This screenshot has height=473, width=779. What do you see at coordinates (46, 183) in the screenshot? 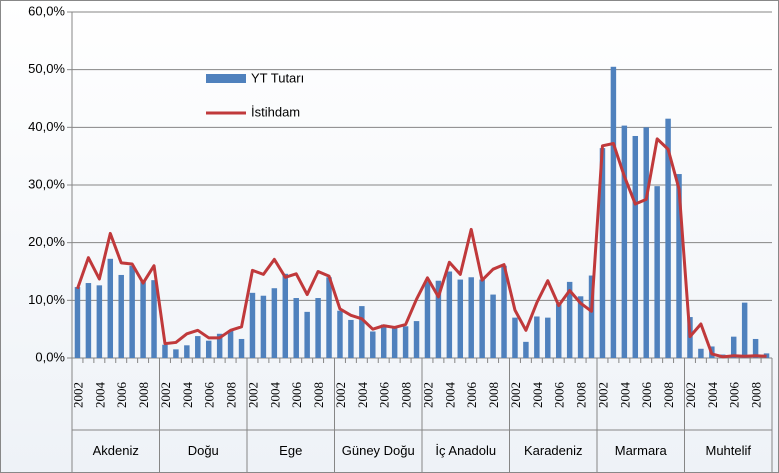
I see `y-tick-label: 30,0%` at bounding box center [46, 183].